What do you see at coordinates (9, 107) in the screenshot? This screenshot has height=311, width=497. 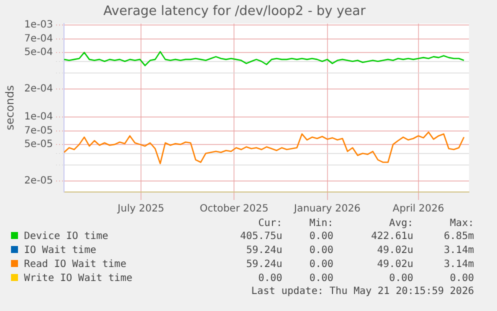 I see `y-axis-title: seconds` at bounding box center [9, 107].